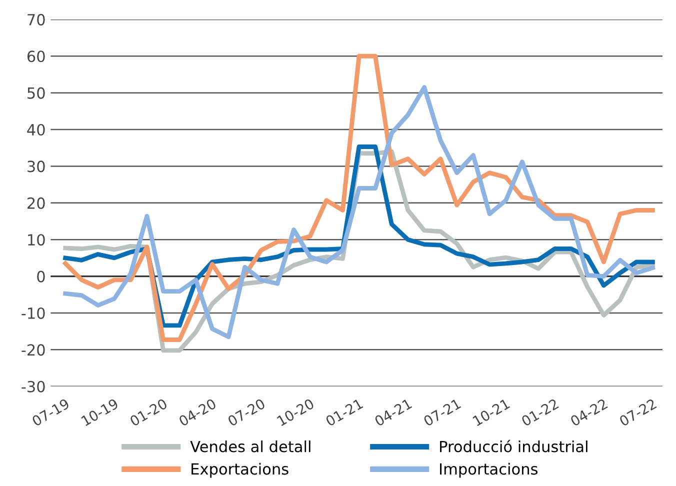 The width and height of the screenshot is (676, 486). I want to click on y-tick-label: 20, so click(36, 203).